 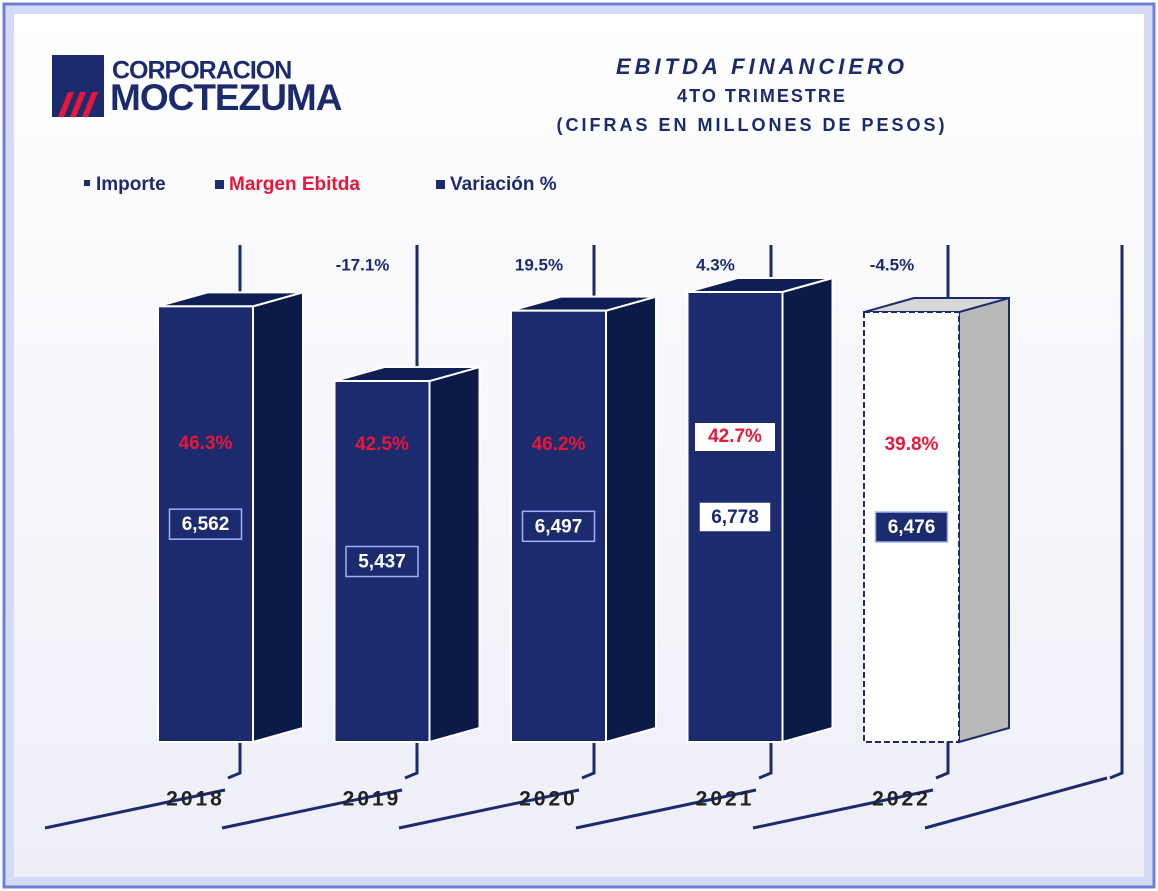 What do you see at coordinates (762, 66) in the screenshot?
I see `chart-title: EBITDA FINANCIERO` at bounding box center [762, 66].